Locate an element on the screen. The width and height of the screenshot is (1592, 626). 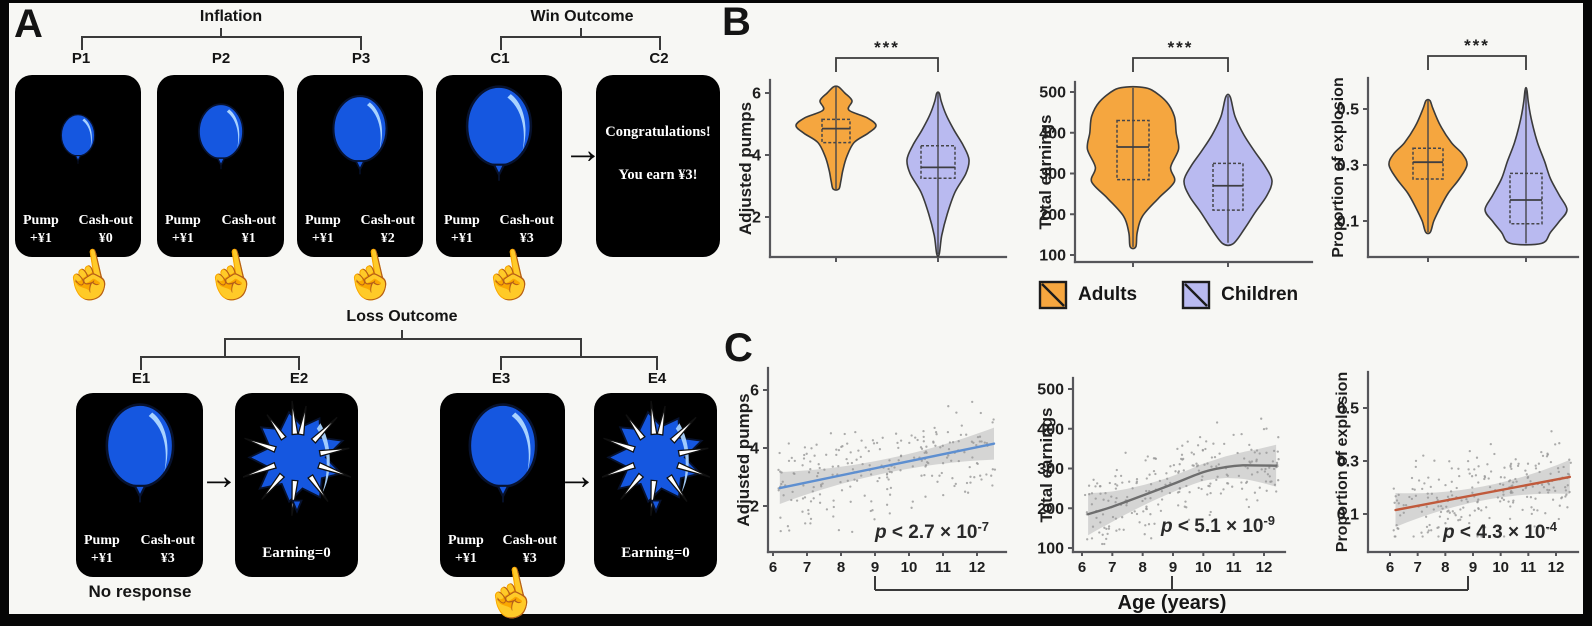
y-axis-label: Total earnings is located at coordinates (1045, 172).